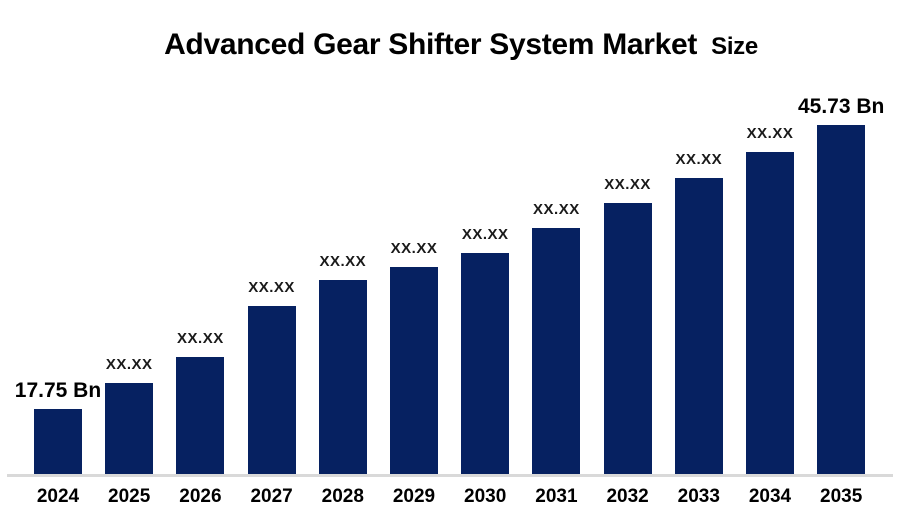 This screenshot has width=900, height=525. What do you see at coordinates (414, 496) in the screenshot?
I see `x-axis-label-2029: 2029` at bounding box center [414, 496].